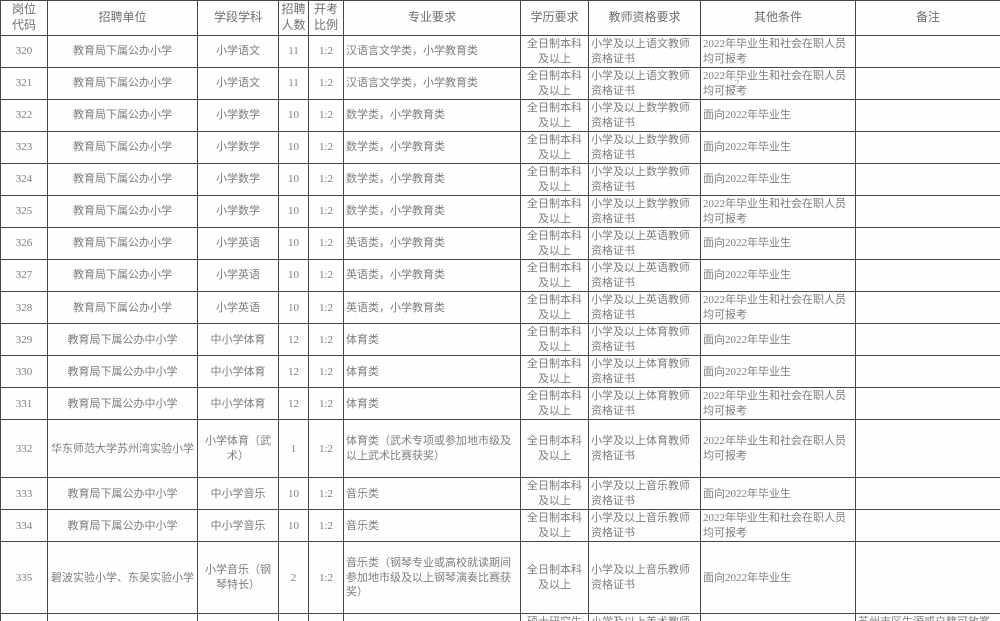  I want to click on cell-code: 330, so click(24, 372).